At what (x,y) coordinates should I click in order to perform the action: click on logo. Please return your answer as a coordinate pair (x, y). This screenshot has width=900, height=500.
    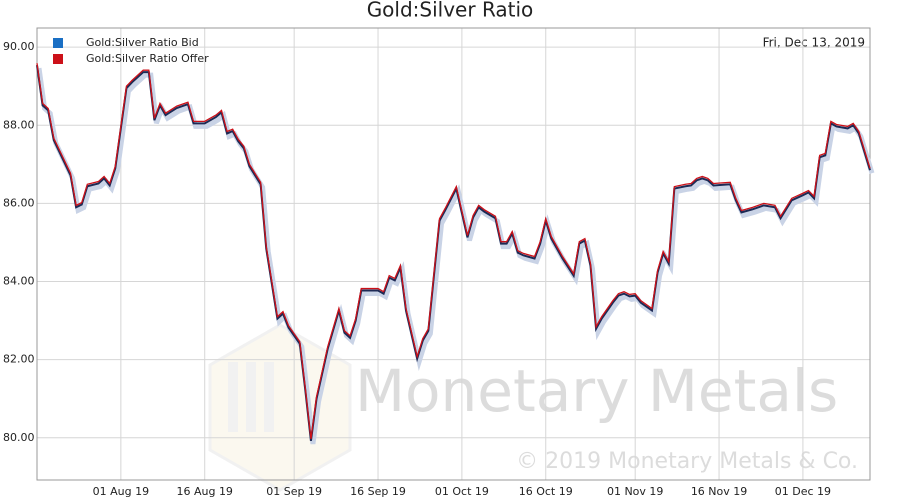
    Looking at the image, I should click on (280, 407).